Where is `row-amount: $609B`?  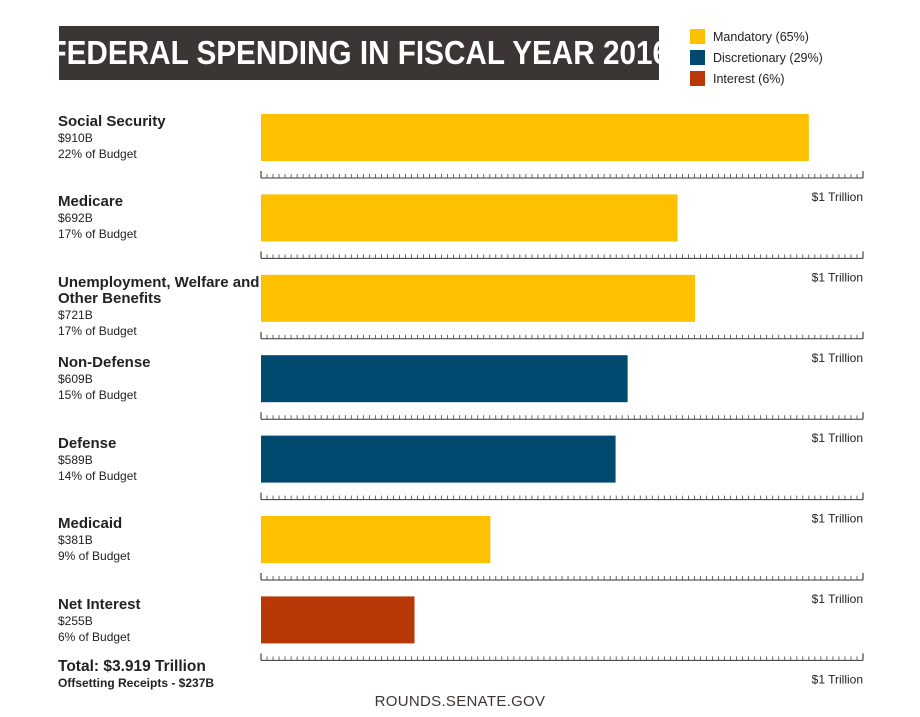
row-amount: $609B is located at coordinates (75, 379).